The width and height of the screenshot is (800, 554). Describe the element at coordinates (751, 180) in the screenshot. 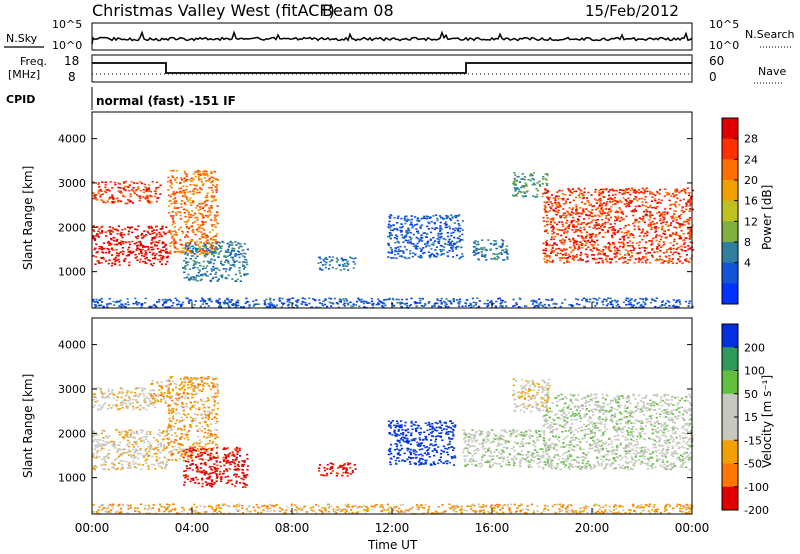

I see `power-colorbar-tick-label: 20` at that location.